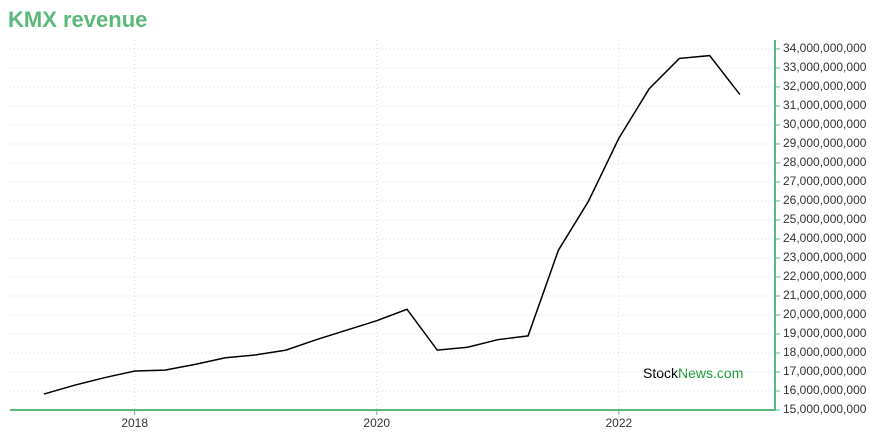  What do you see at coordinates (825, 371) in the screenshot?
I see `y-tick-label: 17,000,000,000` at bounding box center [825, 371].